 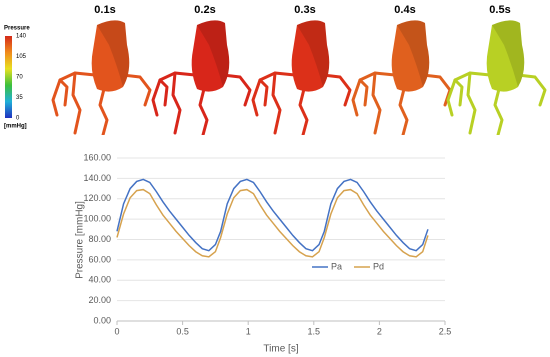 I want to click on y-tick-label: 60.00, so click(x=99, y=259).